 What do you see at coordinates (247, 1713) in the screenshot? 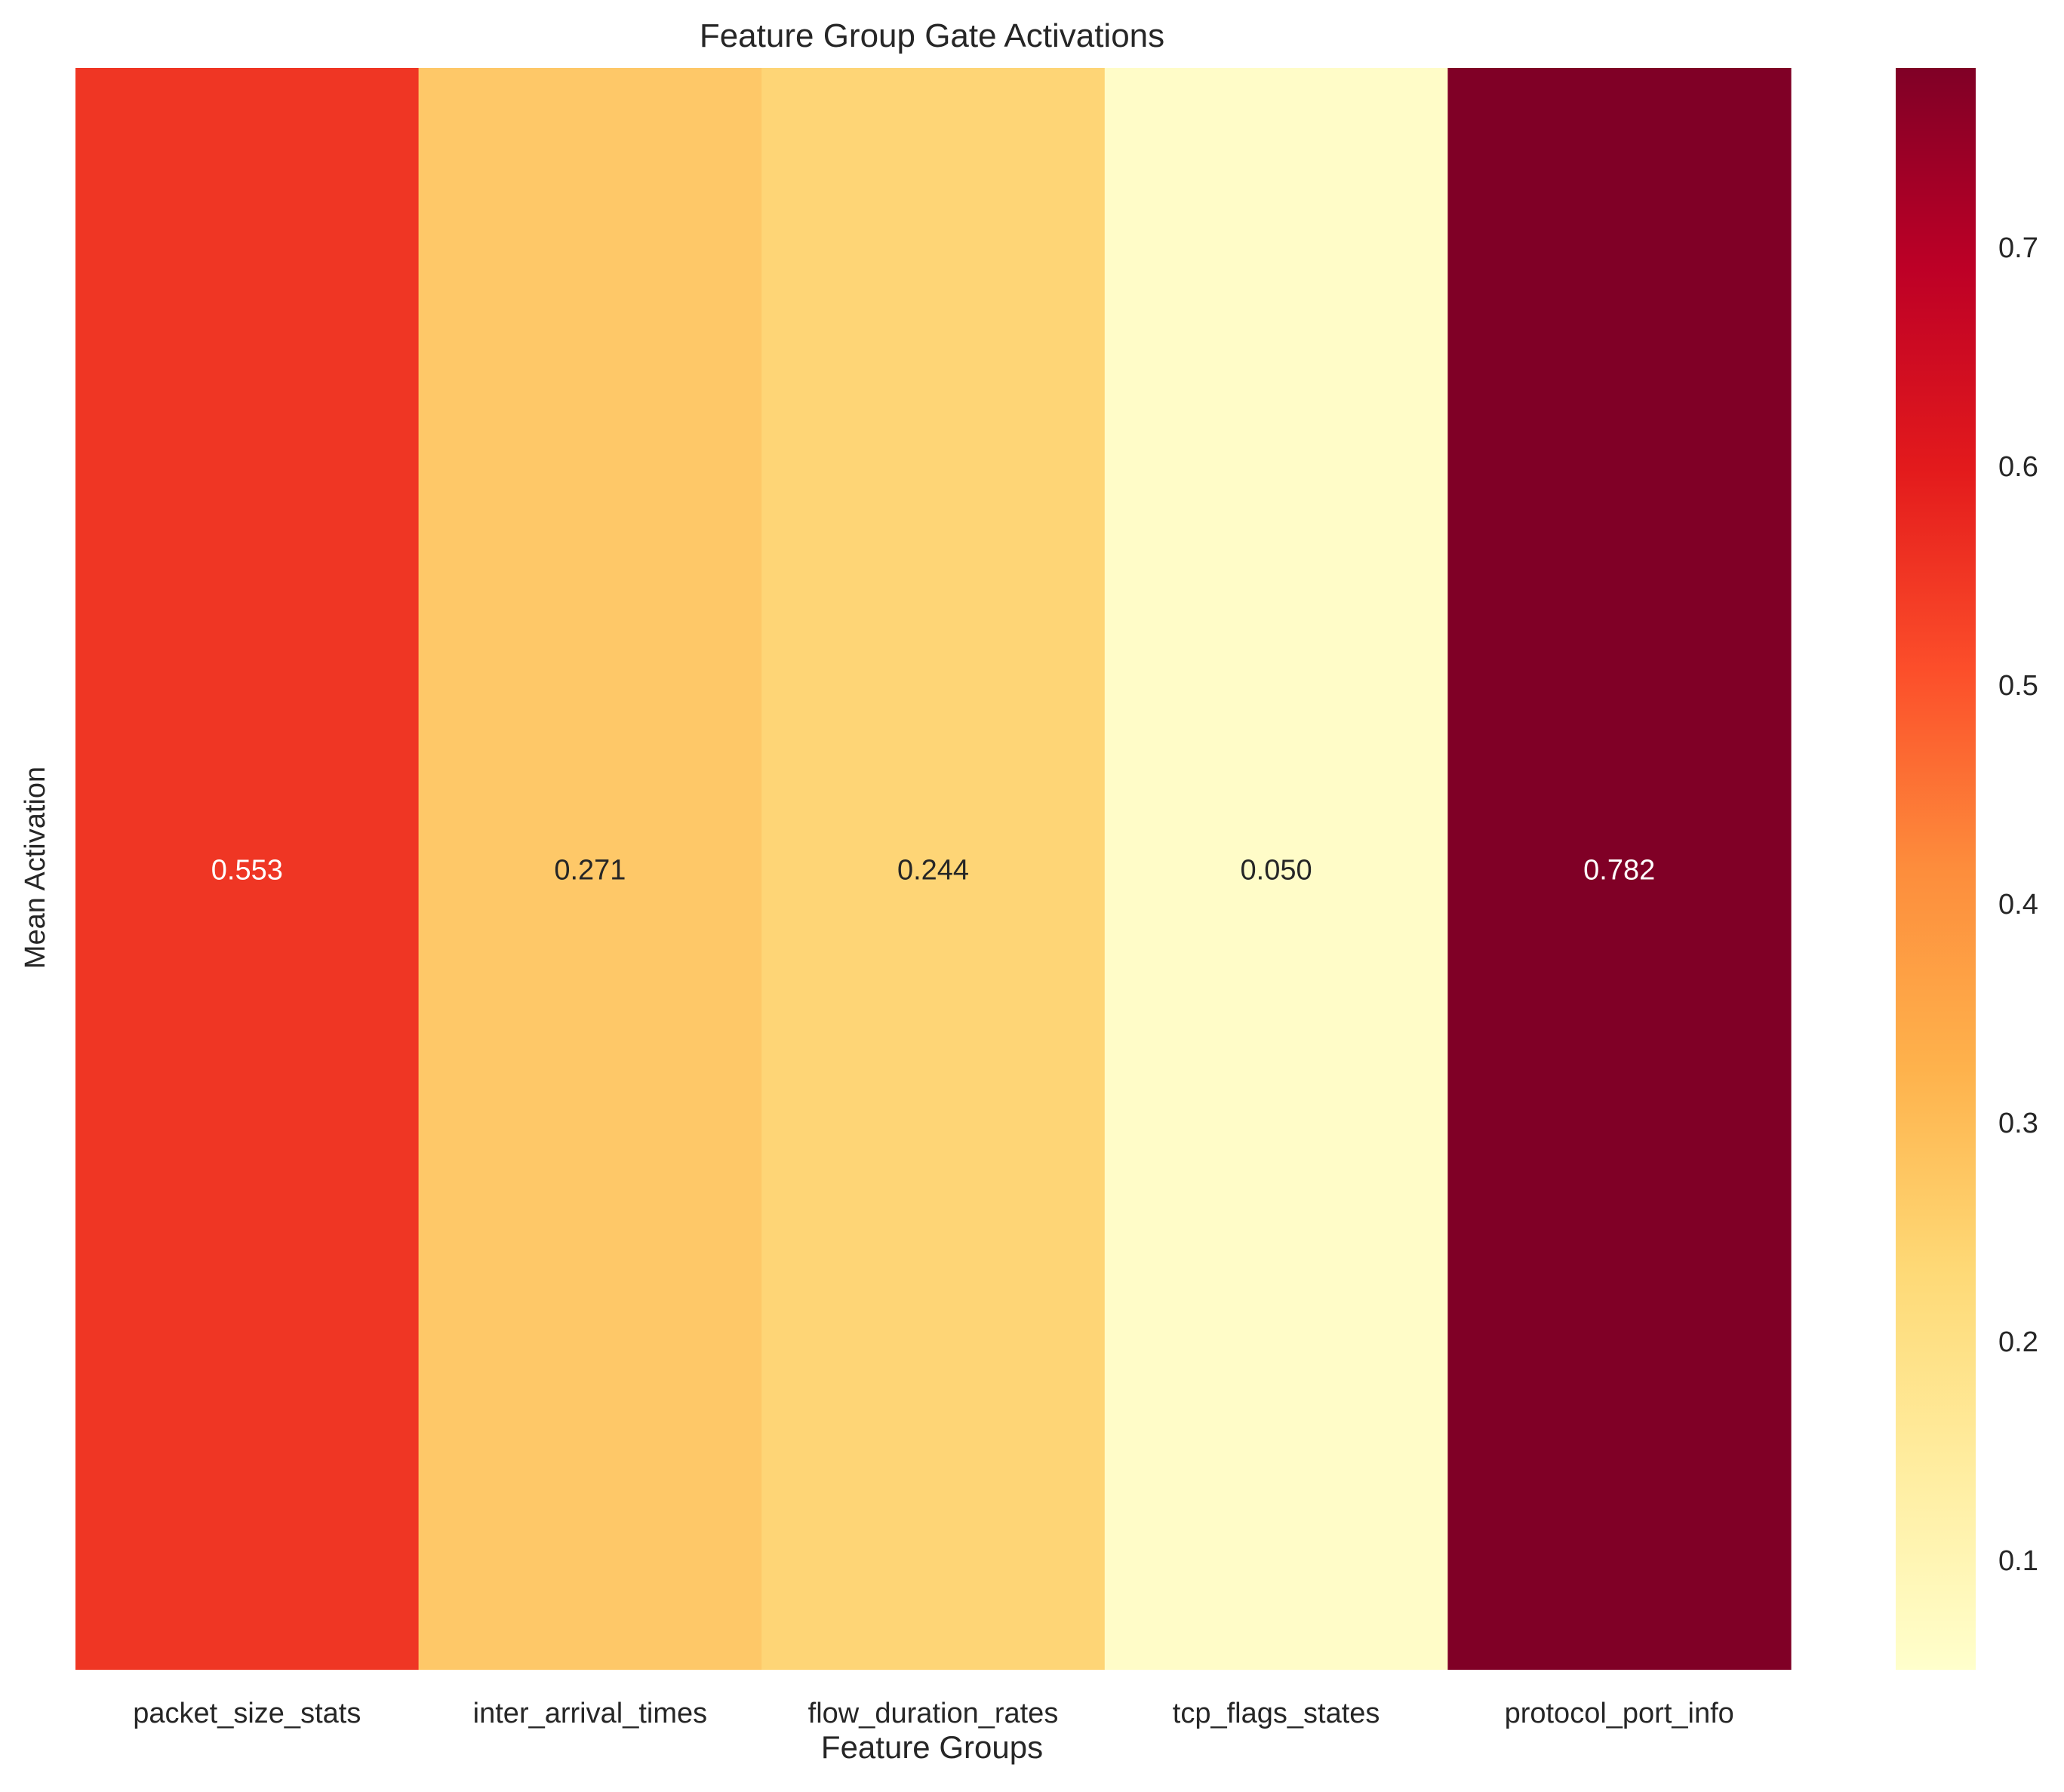
I see `x-tick-label: packet_size_stats` at bounding box center [247, 1713].